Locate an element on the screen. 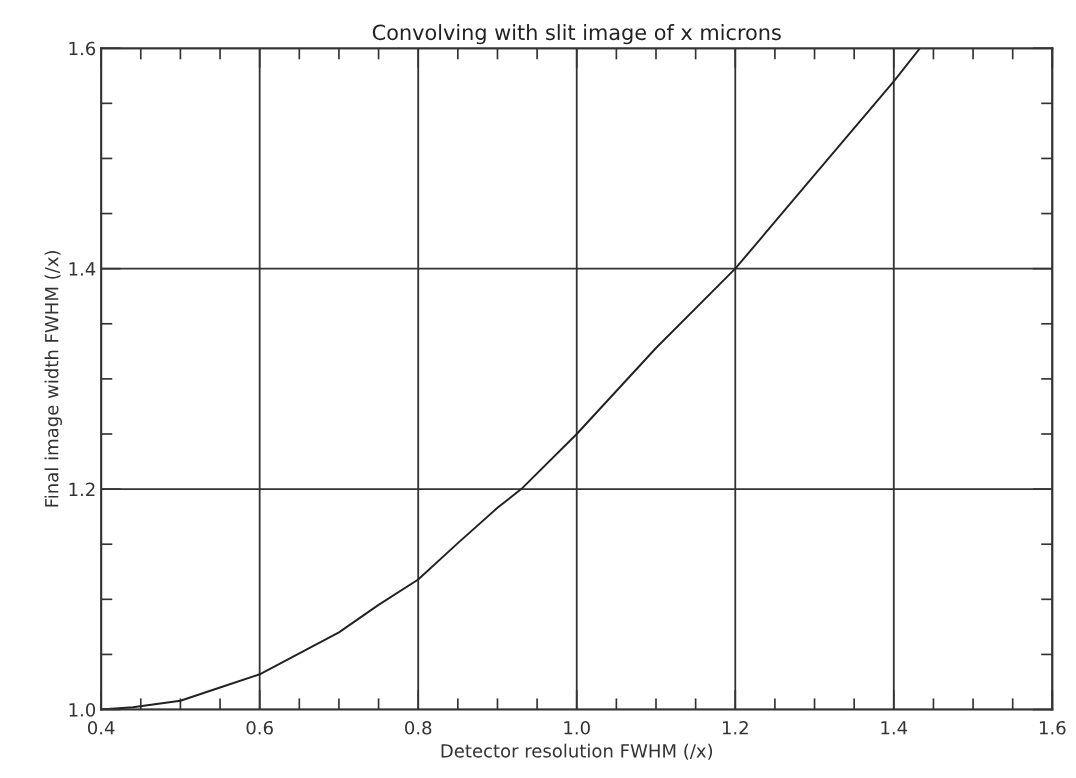 The width and height of the screenshot is (1076, 778). x-tick-label: 1.2 is located at coordinates (735, 727).